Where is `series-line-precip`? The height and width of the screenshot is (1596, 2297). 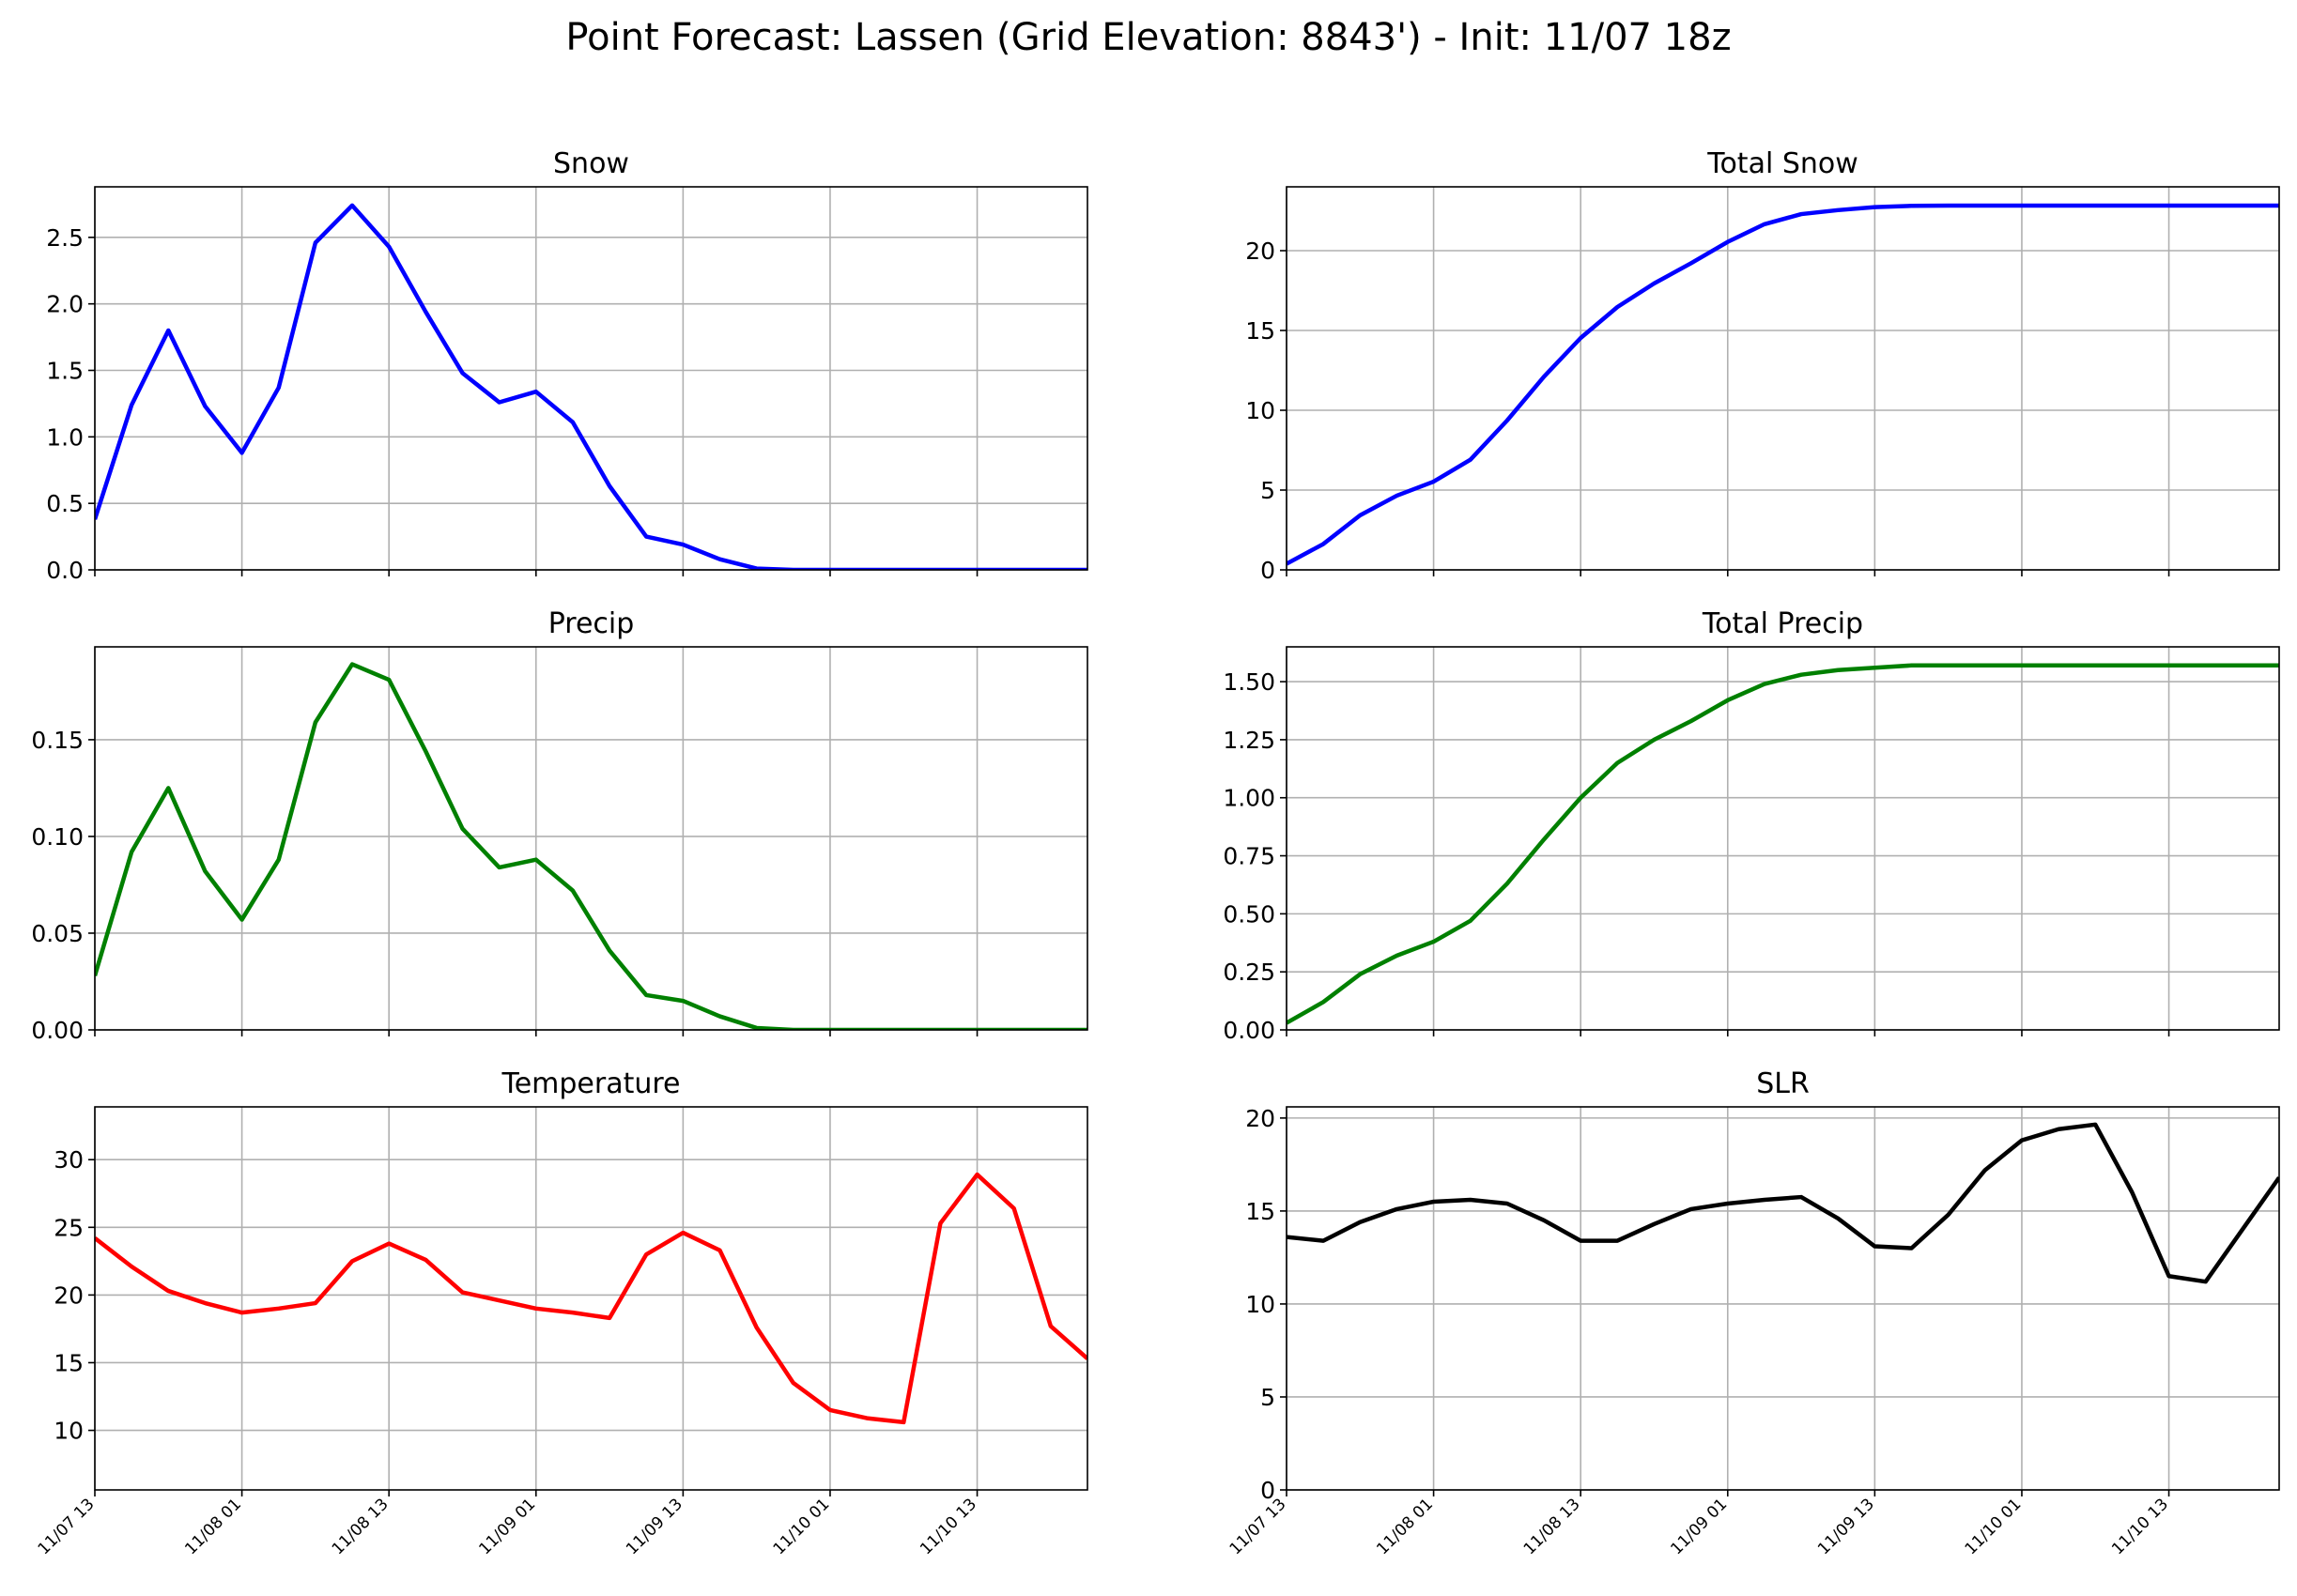 series-line-precip is located at coordinates (591, 846).